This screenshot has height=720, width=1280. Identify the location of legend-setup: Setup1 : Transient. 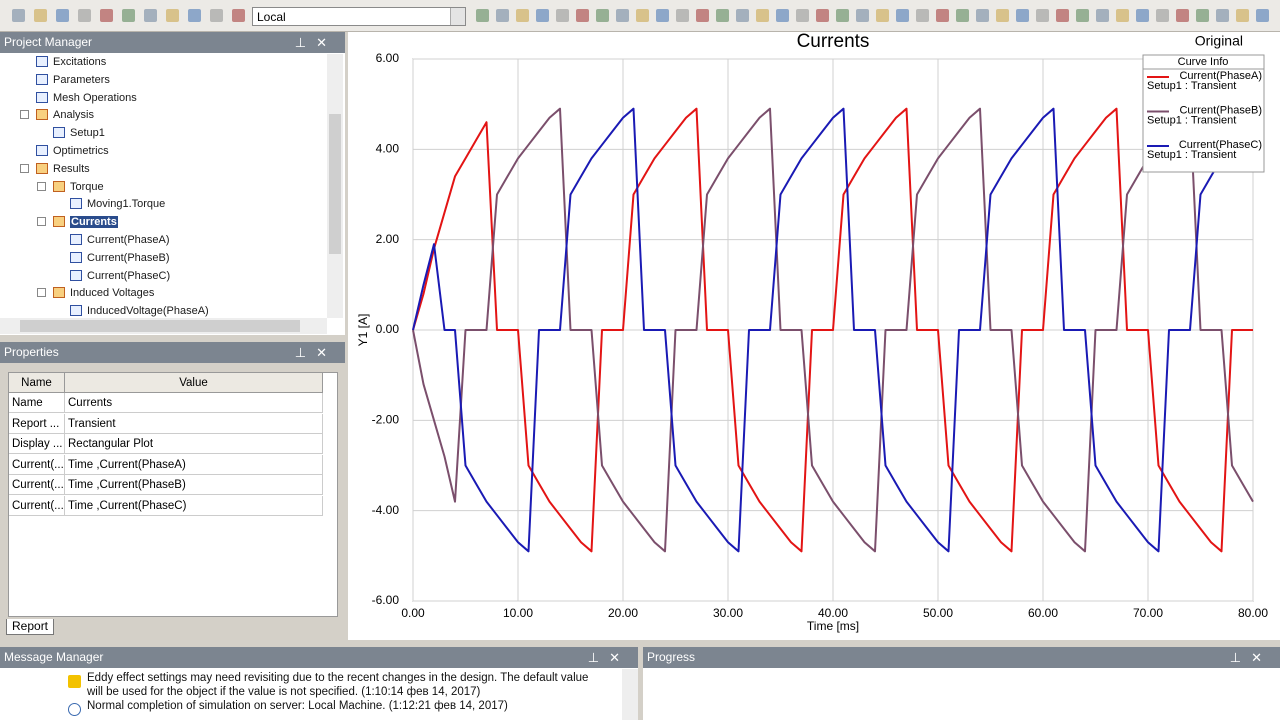
(1191, 155).